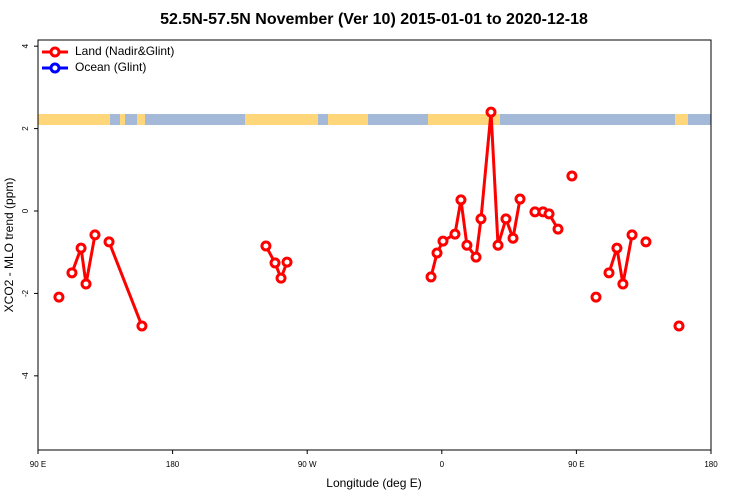  I want to click on y-tick-label: 4, so click(25, 45).